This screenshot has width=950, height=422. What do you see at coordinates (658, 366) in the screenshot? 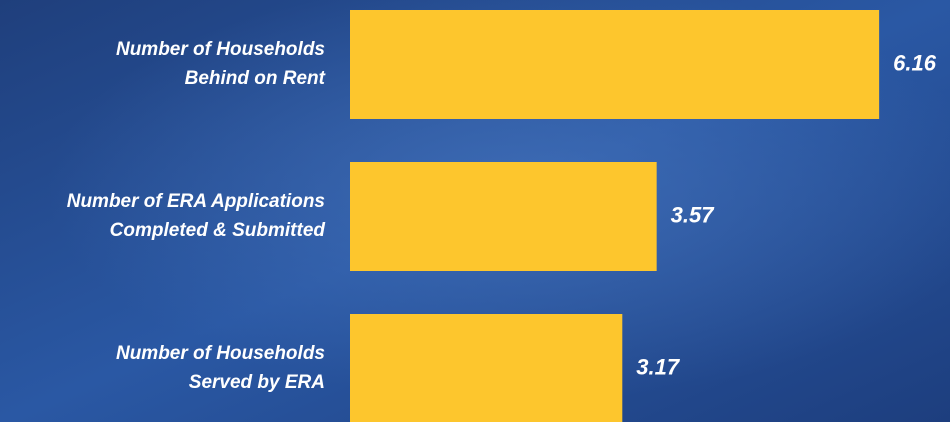
I see `value-label: 3.17` at bounding box center [658, 366].